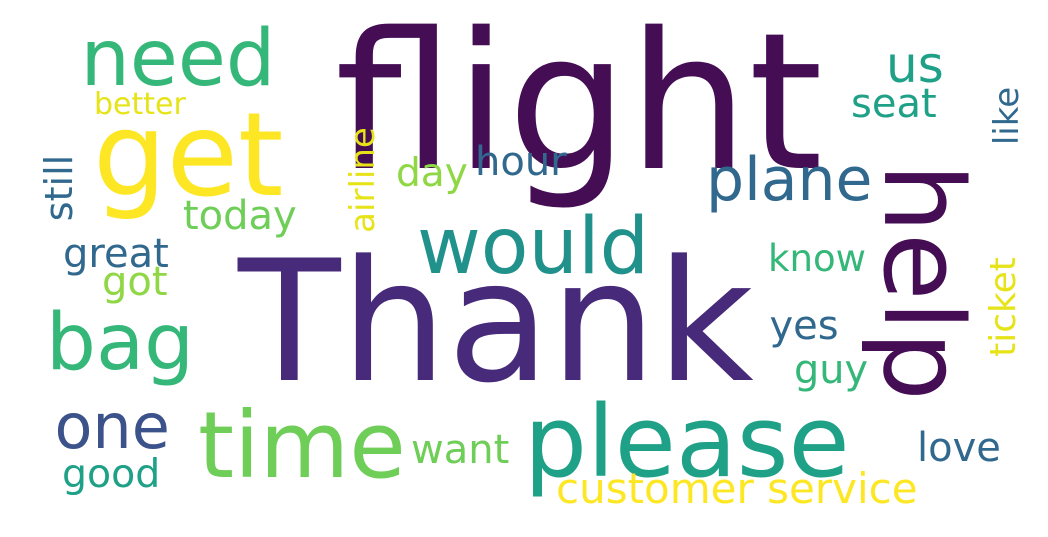 The height and width of the screenshot is (537, 1048). Describe the element at coordinates (737, 488) in the screenshot. I see `word-customer-service: customer service` at that location.